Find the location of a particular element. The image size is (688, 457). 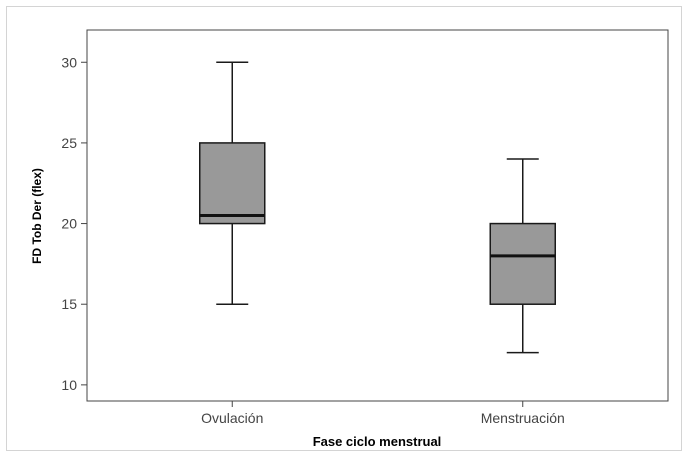

y-axis-label: FD Tob Der (flex) is located at coordinates (37, 216).